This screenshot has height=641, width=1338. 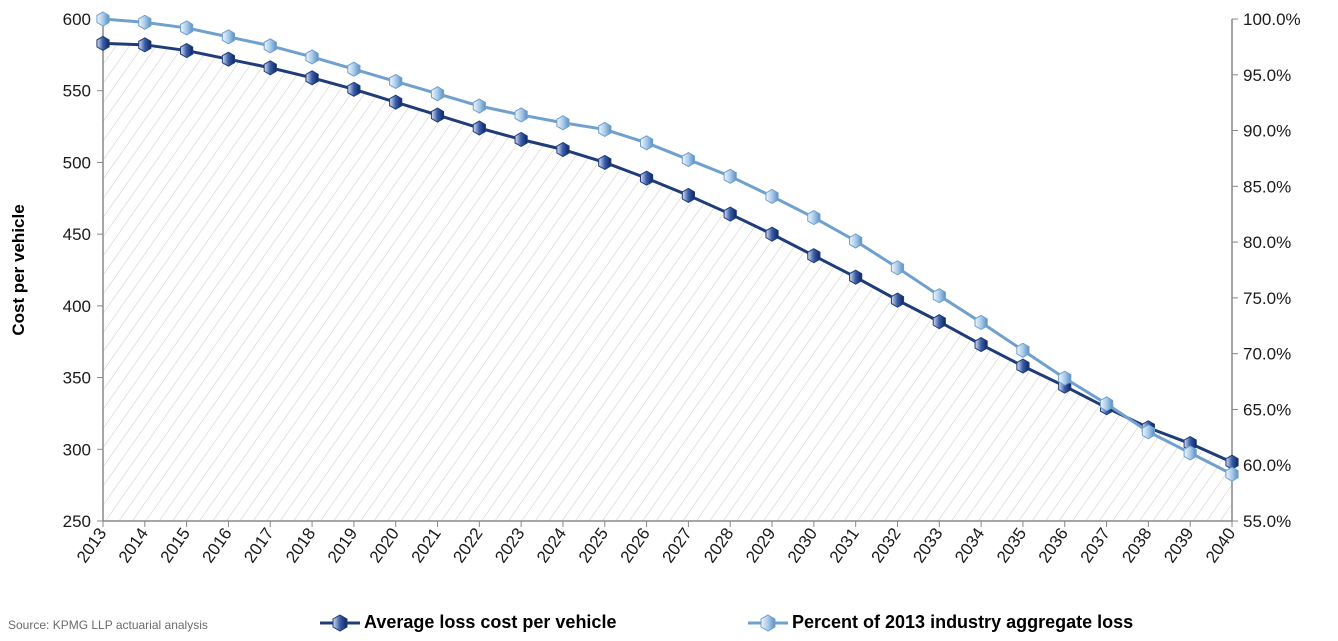 What do you see at coordinates (77, 162) in the screenshot?
I see `left-tick-label: 500` at bounding box center [77, 162].